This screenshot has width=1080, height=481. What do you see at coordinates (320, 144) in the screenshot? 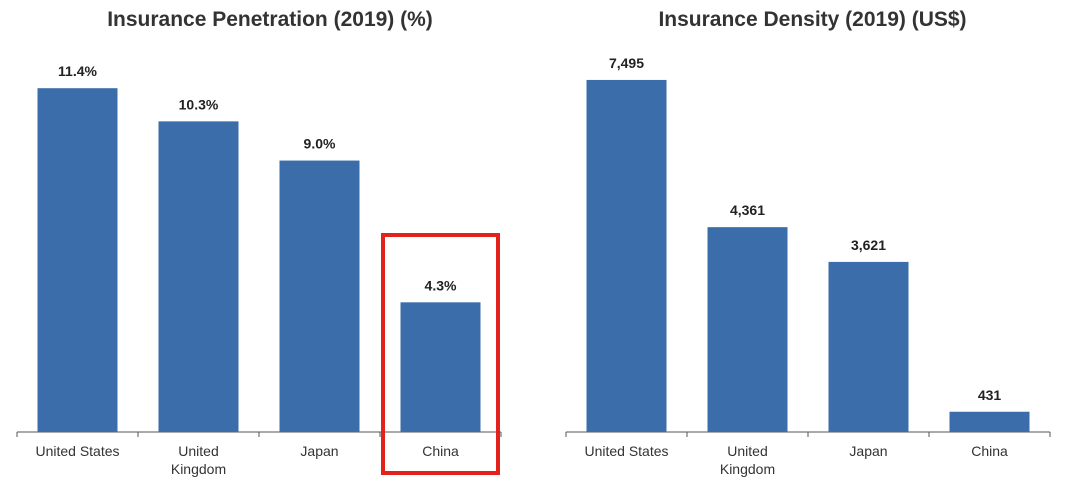
I see `data-label: 9.0%` at bounding box center [320, 144].